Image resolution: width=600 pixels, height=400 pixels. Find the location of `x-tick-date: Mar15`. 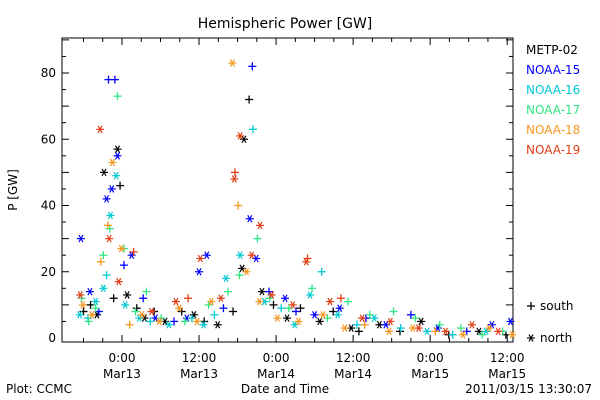

x-tick-date: Mar15 is located at coordinates (507, 374).